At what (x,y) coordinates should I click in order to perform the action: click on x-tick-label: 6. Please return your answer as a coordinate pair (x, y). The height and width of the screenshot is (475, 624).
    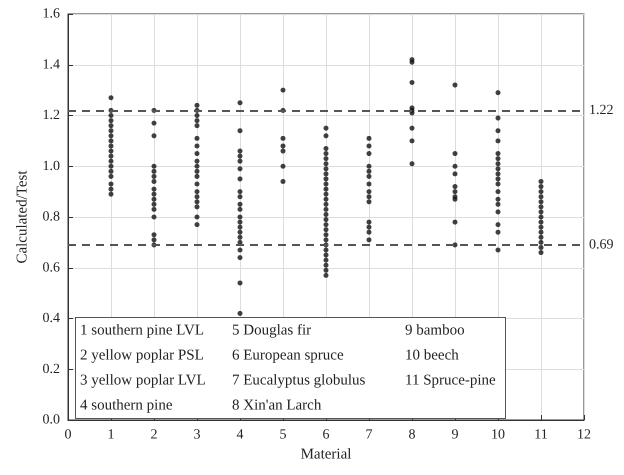
    Looking at the image, I should click on (326, 435).